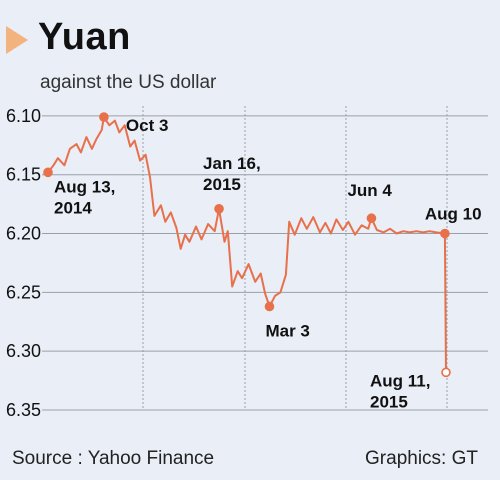 This screenshot has height=480, width=500. What do you see at coordinates (73, 207) in the screenshot?
I see `annotation-label: 2014` at bounding box center [73, 207].